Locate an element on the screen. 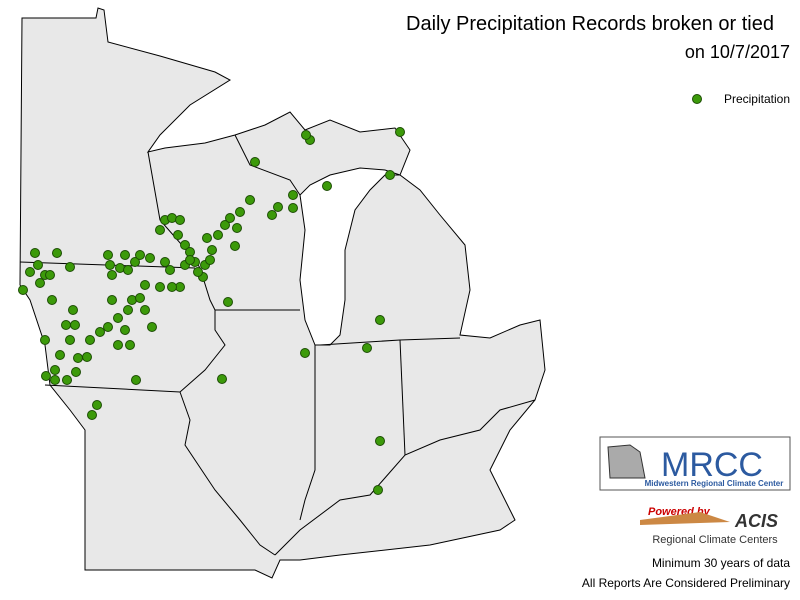 The image size is (800, 600). acis-text: ACIS is located at coordinates (756, 521).